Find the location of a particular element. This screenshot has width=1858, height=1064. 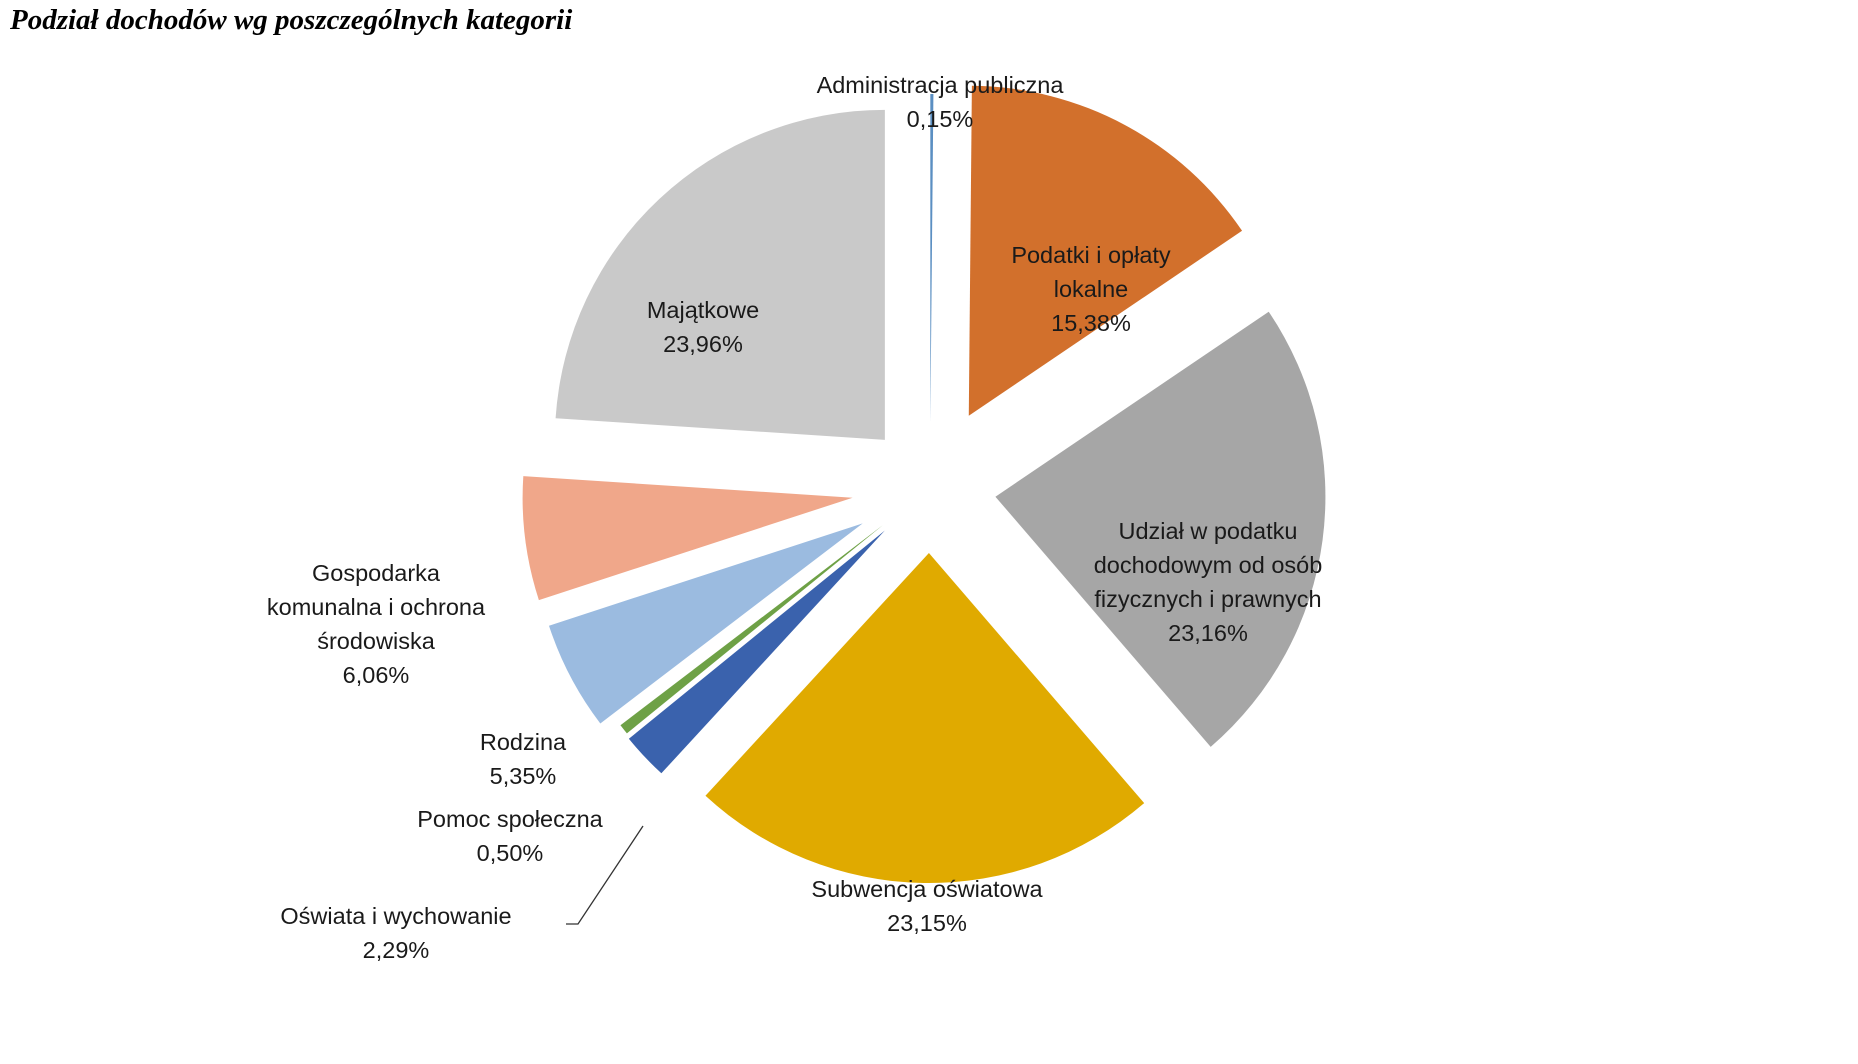

slice-label-pomoc-spoleczna: Pomoc społeczna 0,50% is located at coordinates (510, 836).